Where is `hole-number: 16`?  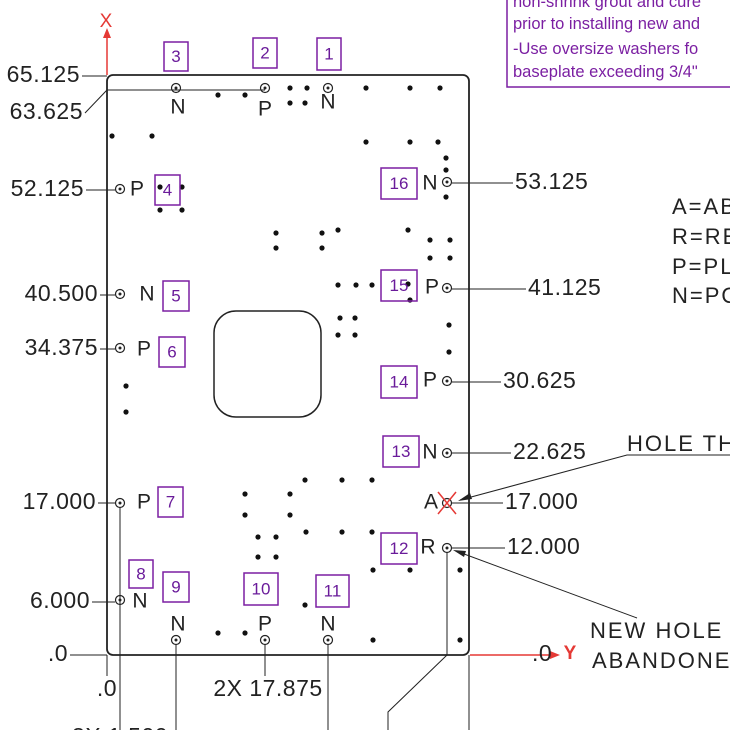 hole-number: 16 is located at coordinates (399, 183).